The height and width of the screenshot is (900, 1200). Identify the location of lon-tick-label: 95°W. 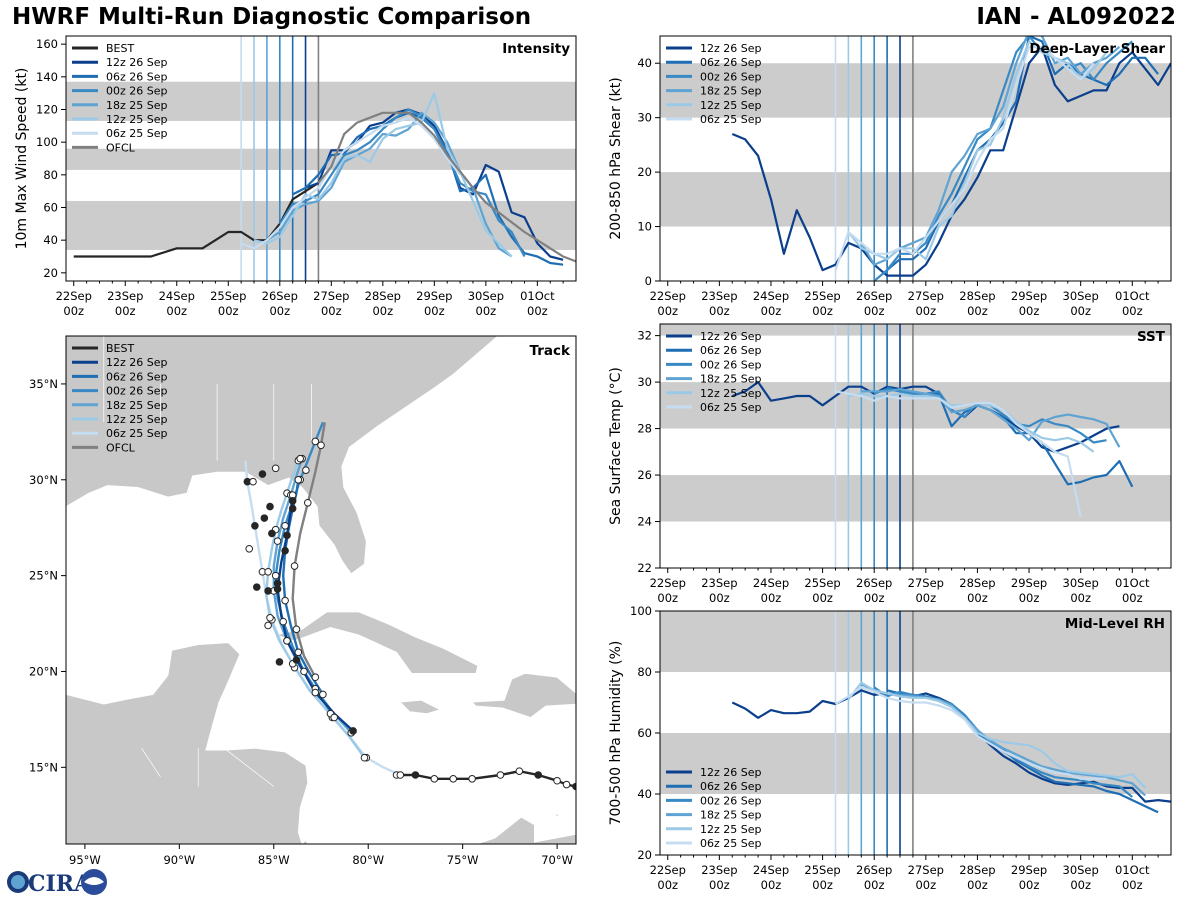
(85, 860).